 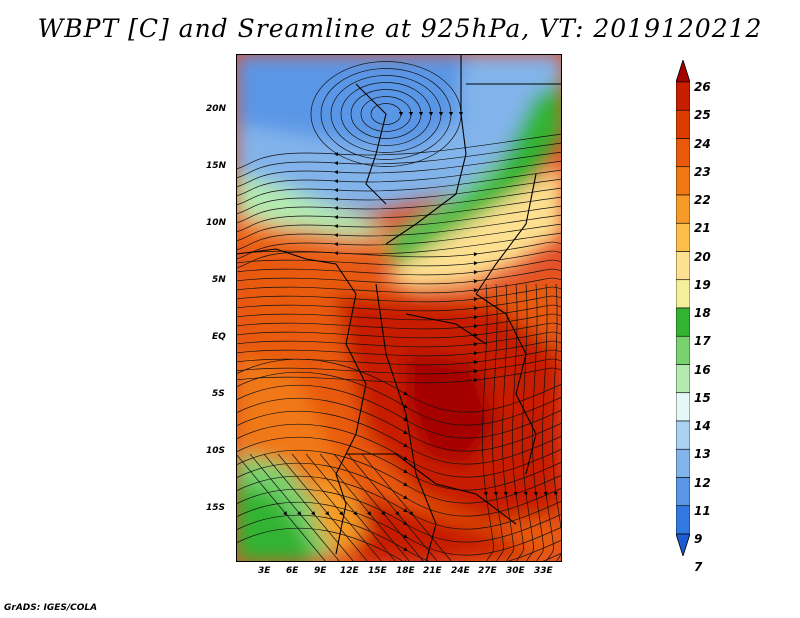 What do you see at coordinates (405, 571) in the screenshot?
I see `x-tick-label: 18E` at bounding box center [405, 571].